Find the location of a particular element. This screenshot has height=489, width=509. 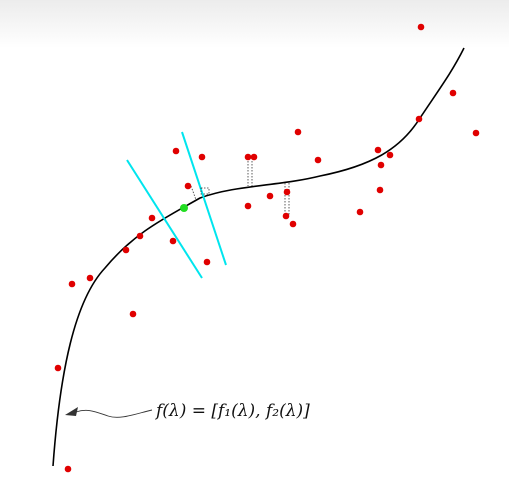

highlight-point is located at coordinates (184, 208).